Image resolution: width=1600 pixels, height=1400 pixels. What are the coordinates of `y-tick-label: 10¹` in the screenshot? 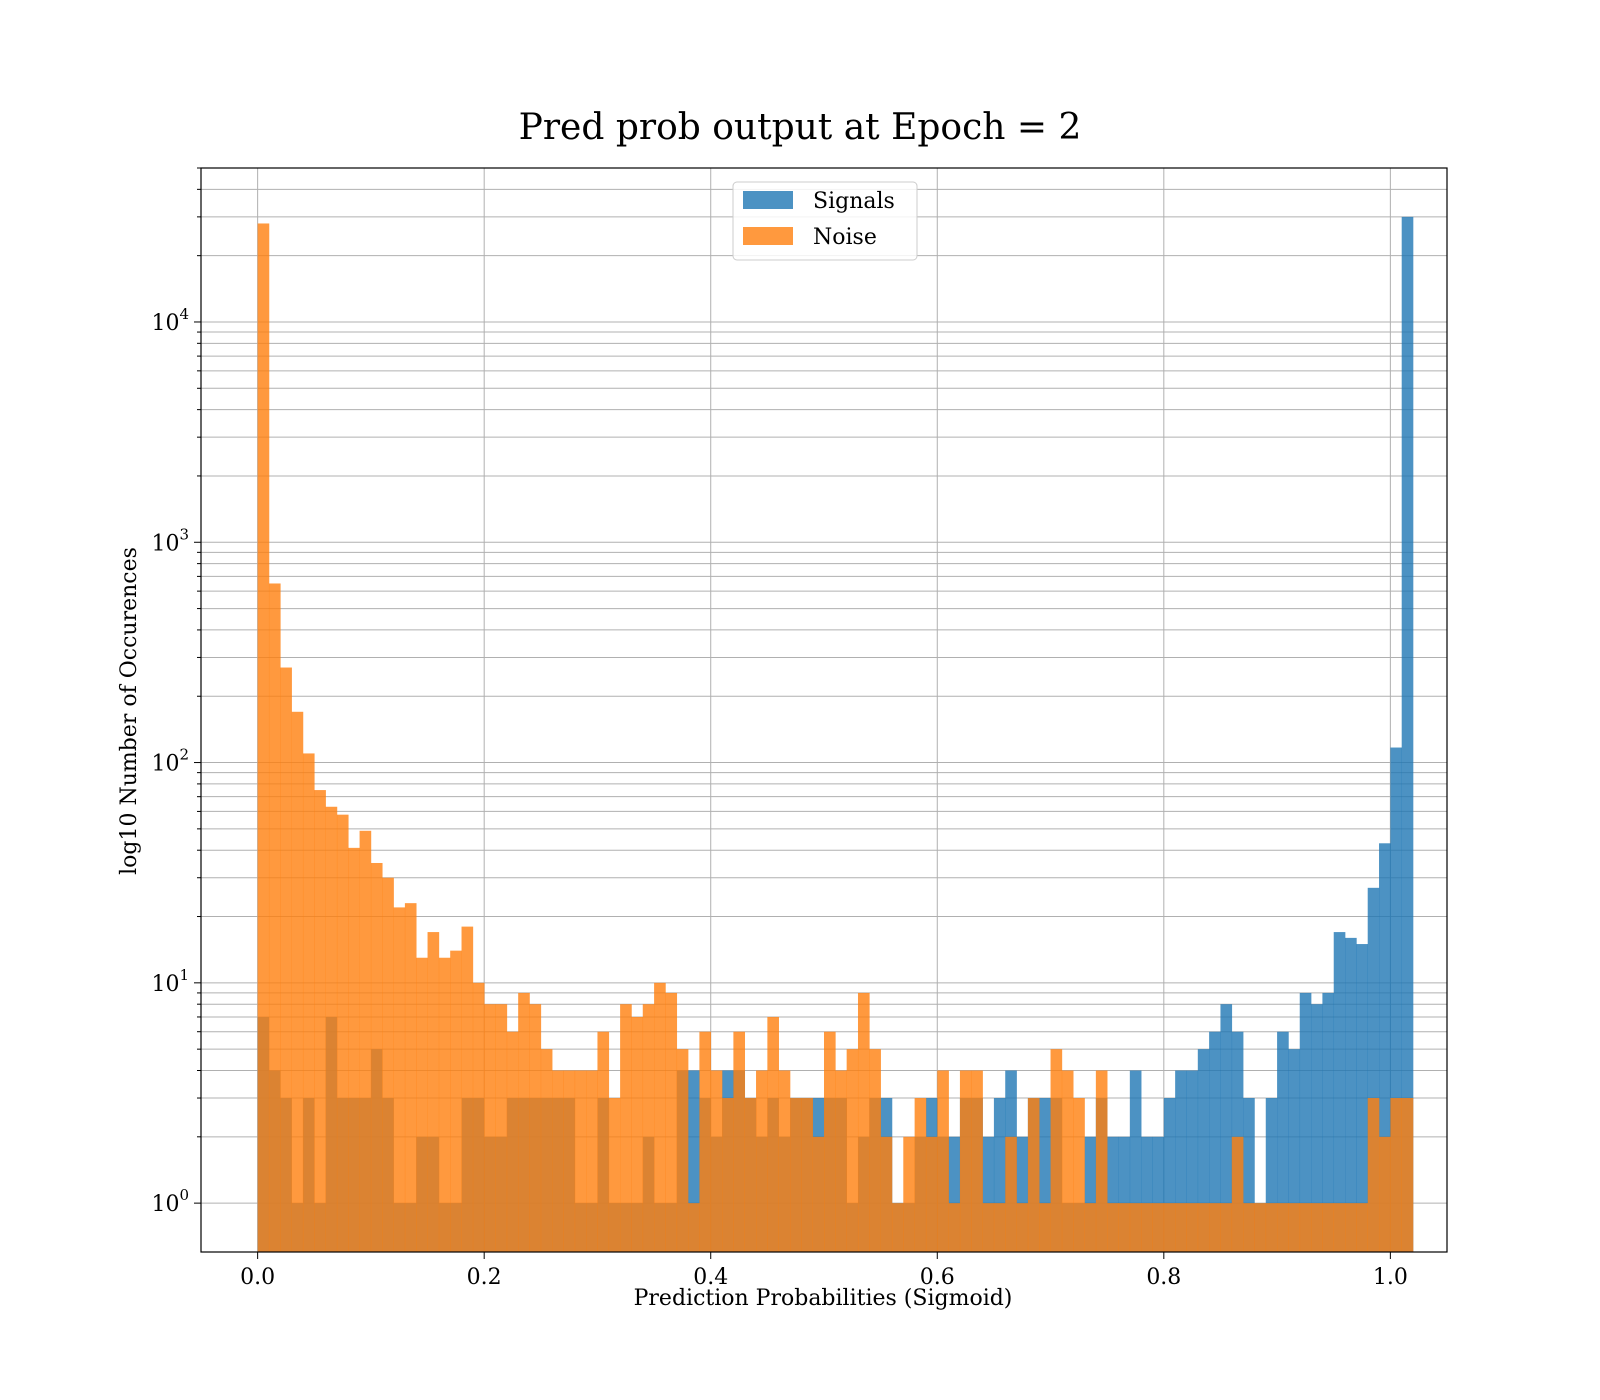 It's located at (170, 981).